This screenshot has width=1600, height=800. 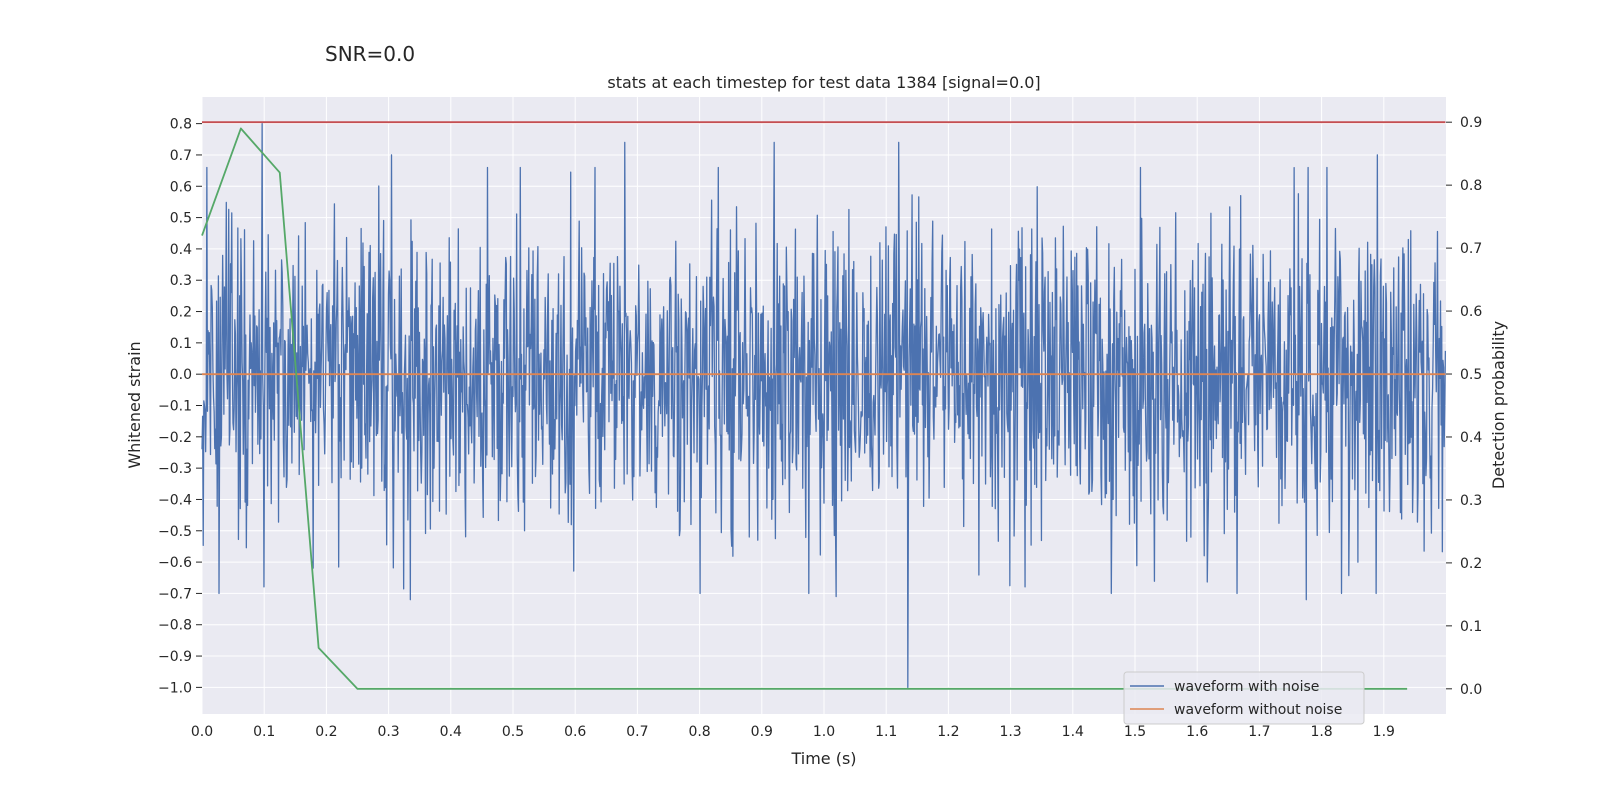 I want to click on y2-tick-label: 0.0, so click(x=1471, y=690).